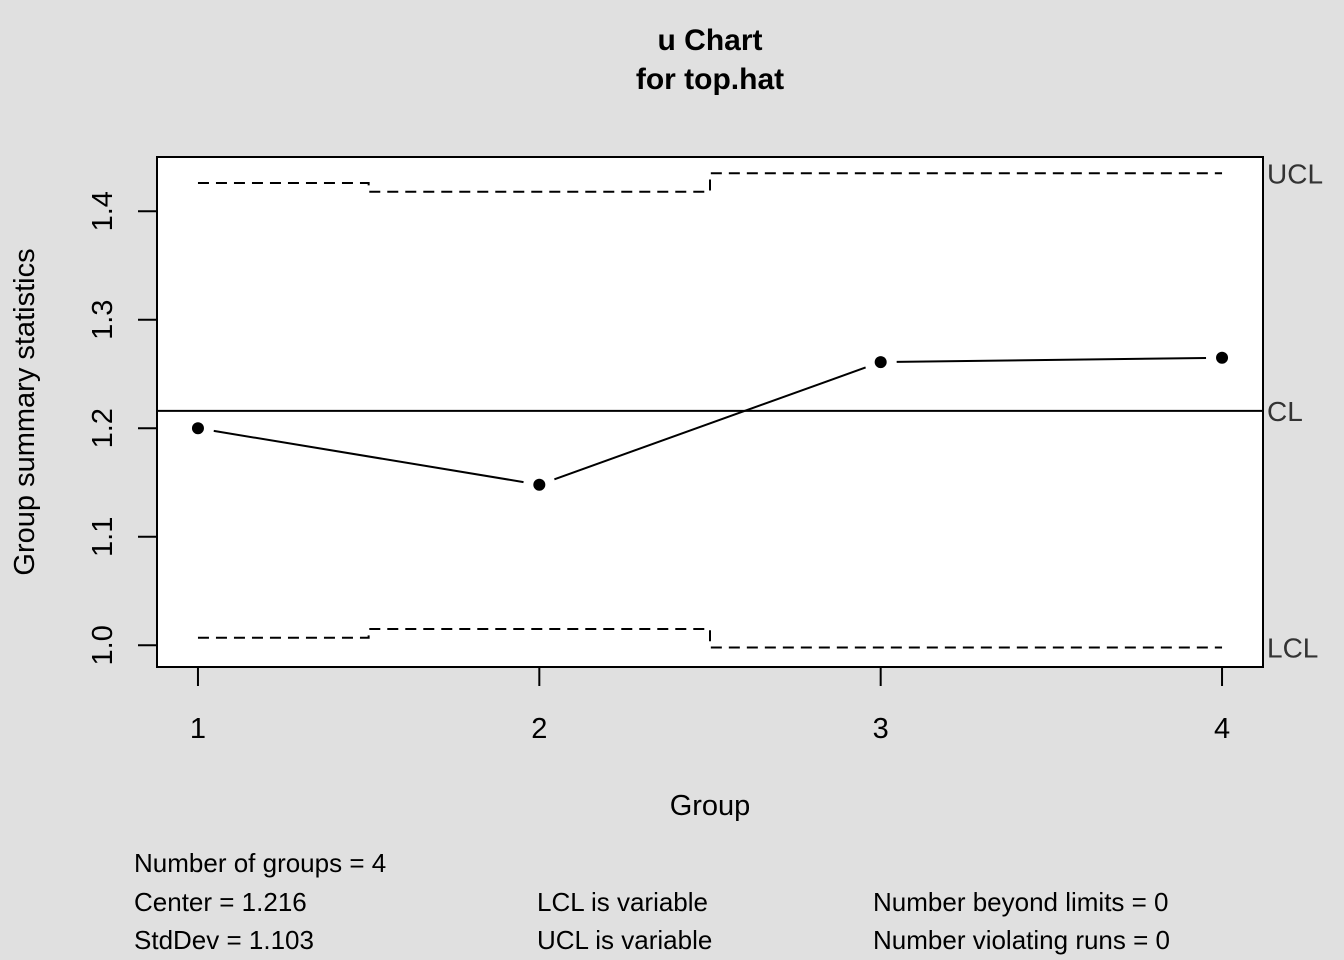  What do you see at coordinates (103, 211) in the screenshot?
I see `y-tick-label: 1.4` at bounding box center [103, 211].